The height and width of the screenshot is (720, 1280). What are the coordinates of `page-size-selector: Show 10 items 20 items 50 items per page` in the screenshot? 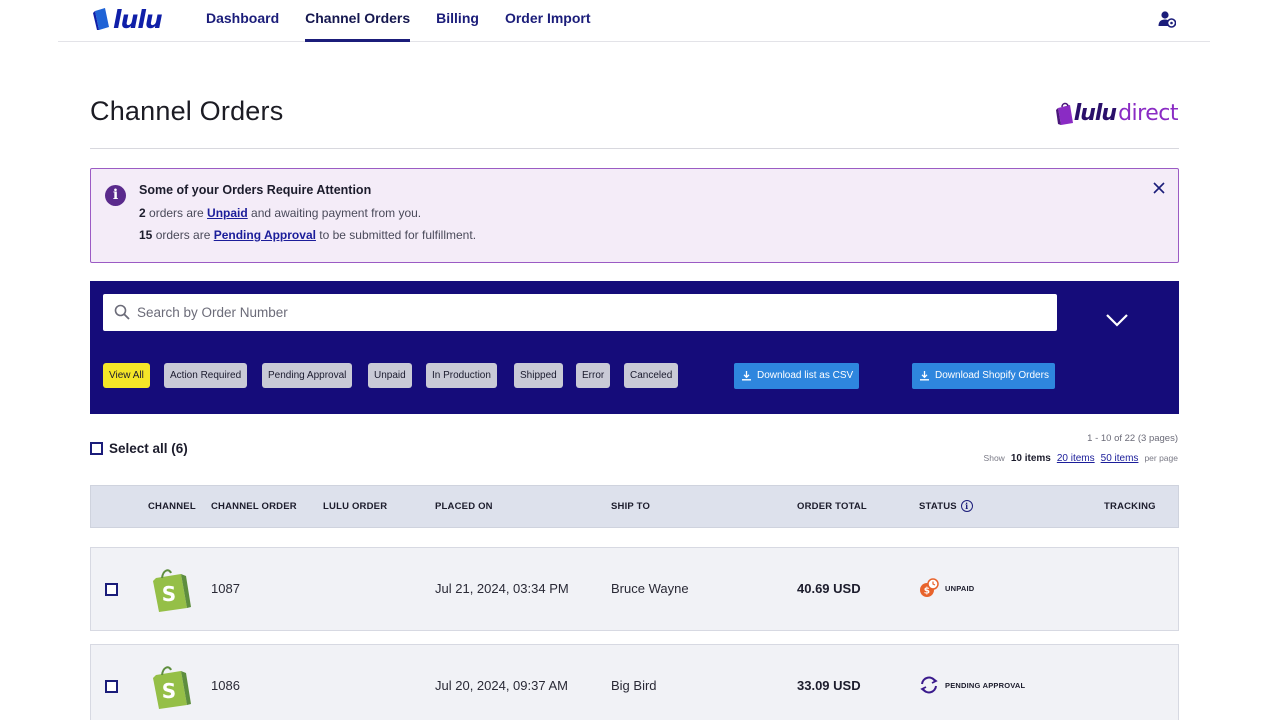 It's located at (1081, 458).